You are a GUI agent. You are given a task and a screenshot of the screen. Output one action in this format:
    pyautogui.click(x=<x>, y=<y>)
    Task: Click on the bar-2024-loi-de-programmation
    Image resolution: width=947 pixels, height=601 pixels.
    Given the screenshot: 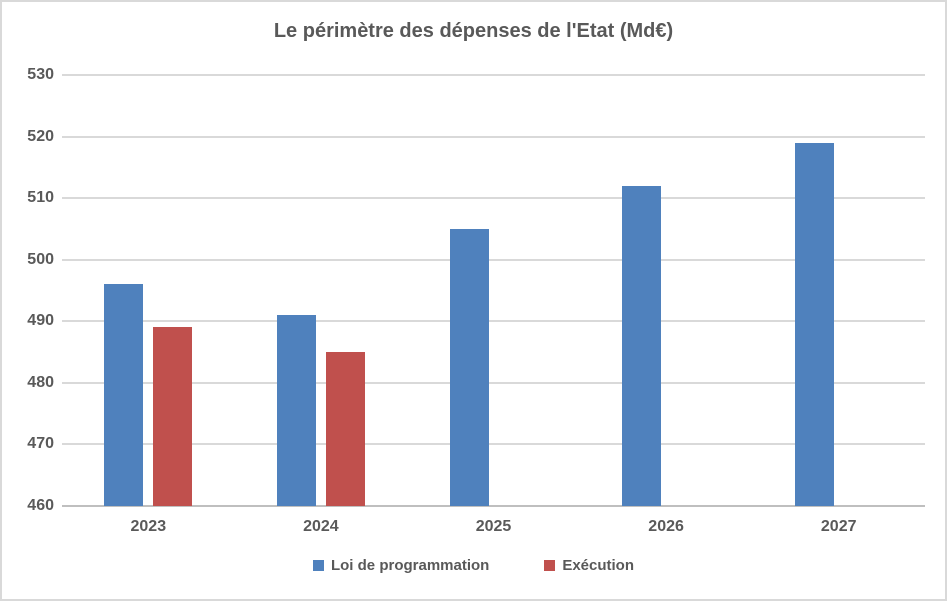 What is the action you would take?
    pyautogui.click(x=296, y=410)
    